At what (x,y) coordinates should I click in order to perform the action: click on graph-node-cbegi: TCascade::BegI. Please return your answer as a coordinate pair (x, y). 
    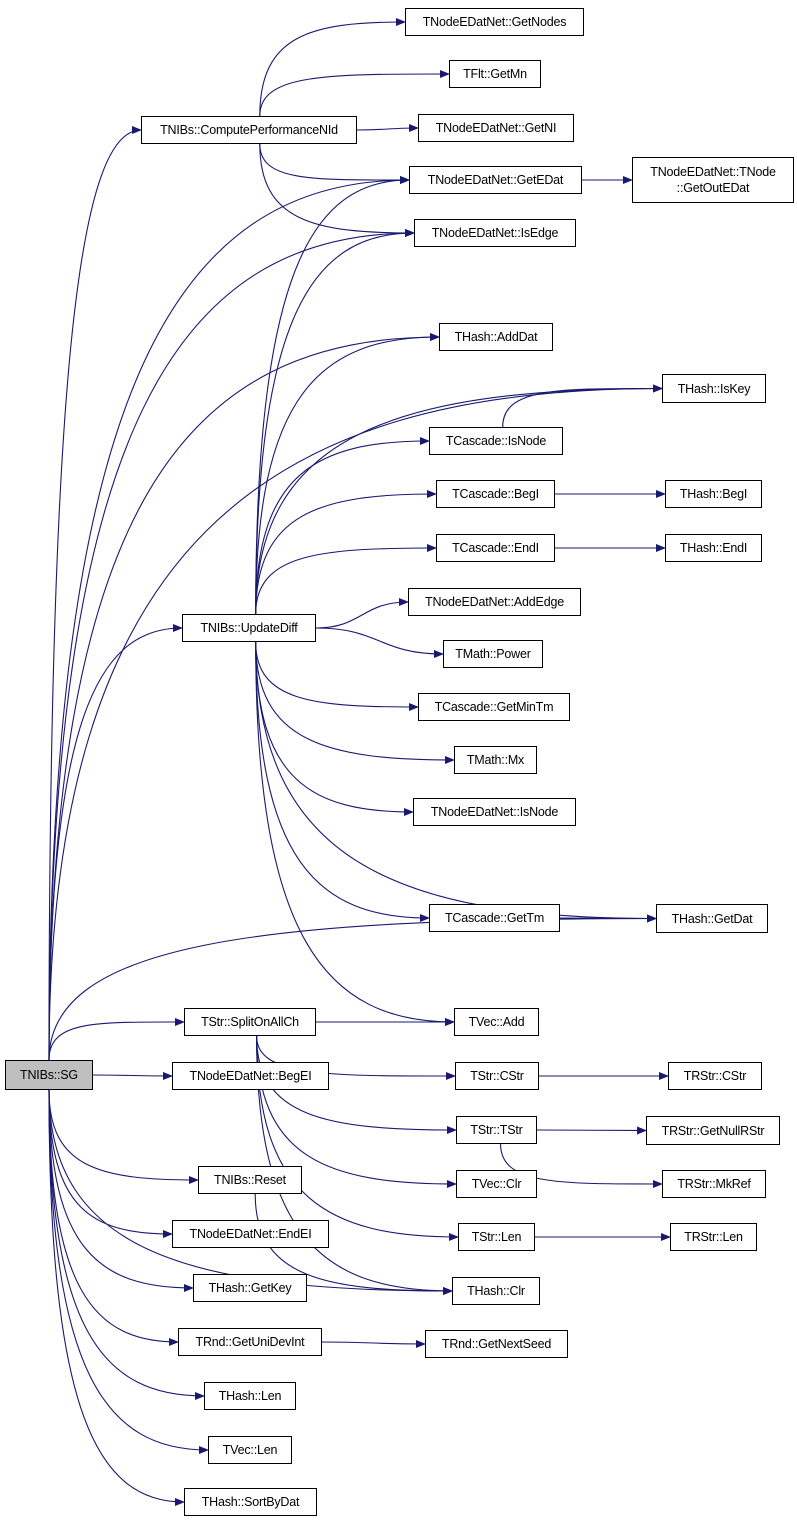
    Looking at the image, I should click on (495, 494).